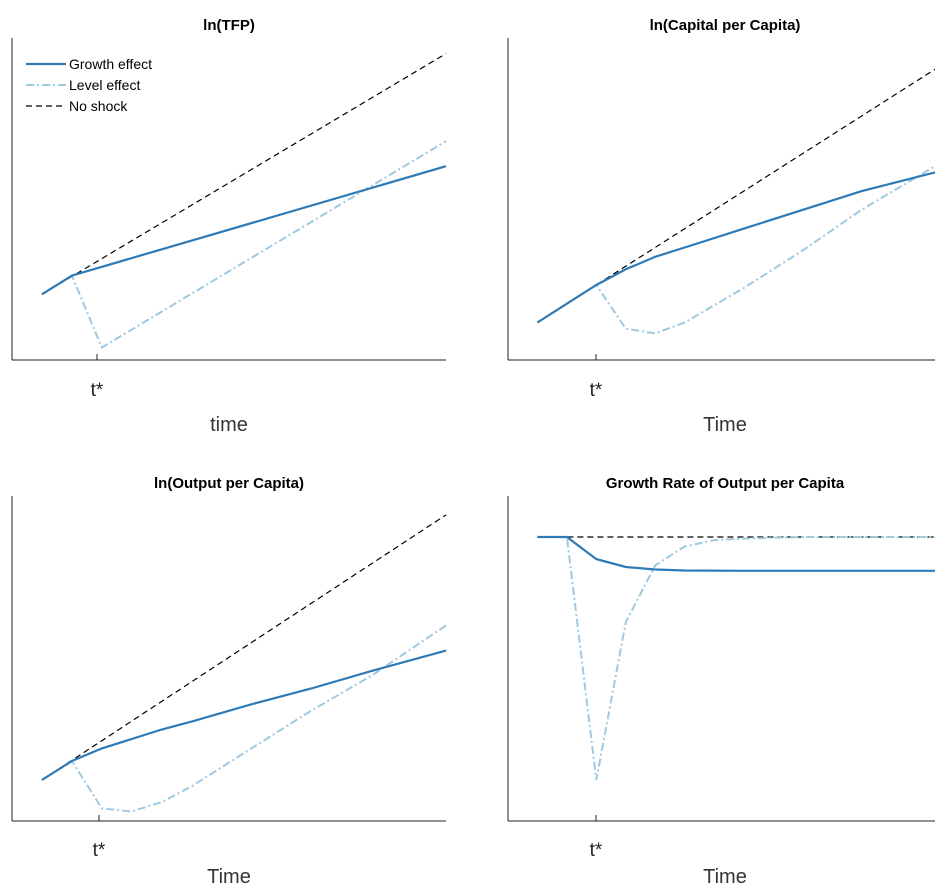 This screenshot has width=935, height=888. I want to click on panel-title: ln(Capital per Capita), so click(725, 25).